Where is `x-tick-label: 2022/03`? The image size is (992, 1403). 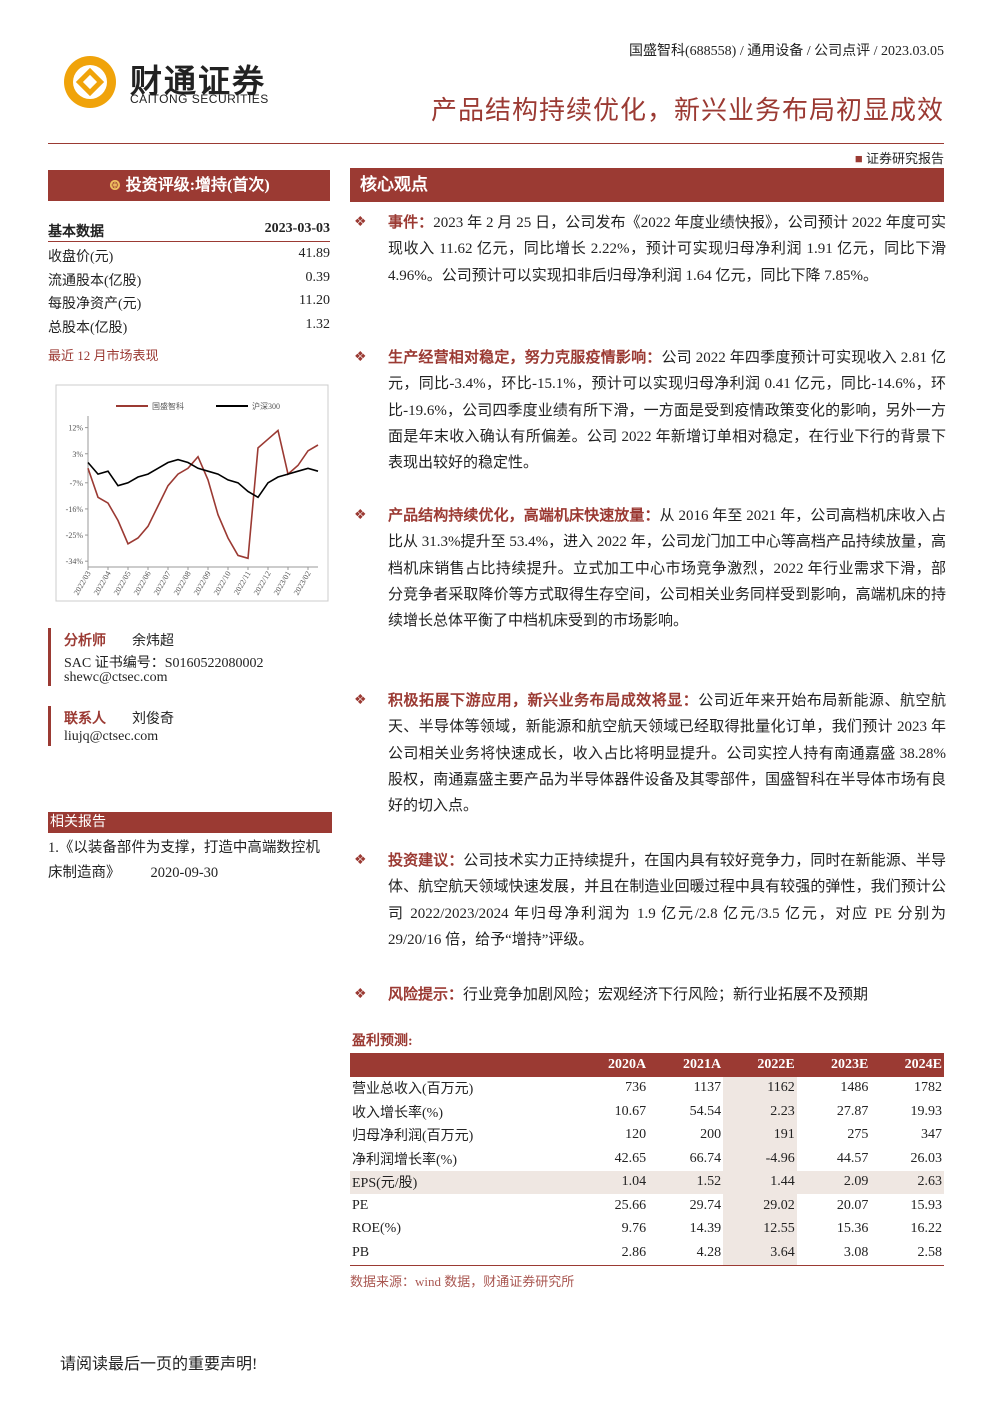 x-tick-label: 2022/03 is located at coordinates (82, 583).